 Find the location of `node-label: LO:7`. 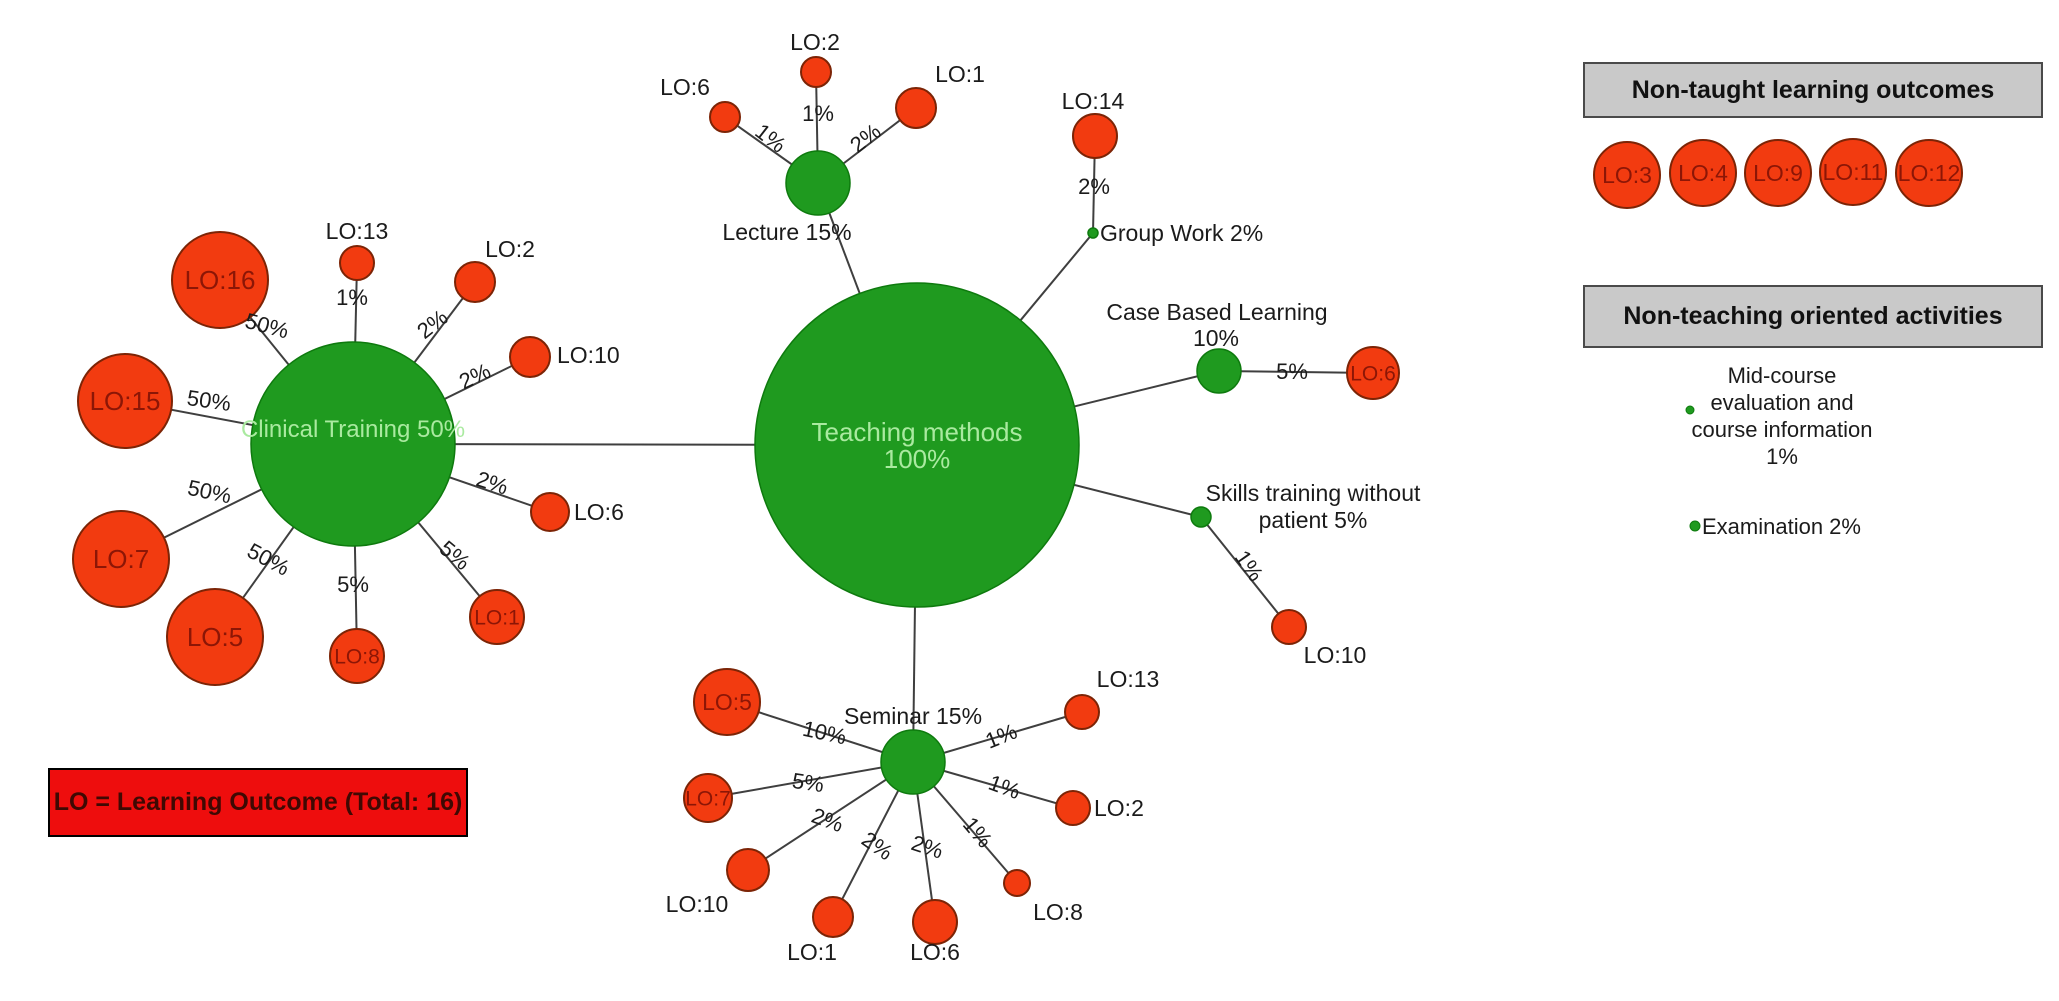

node-label: LO:7 is located at coordinates (708, 798).